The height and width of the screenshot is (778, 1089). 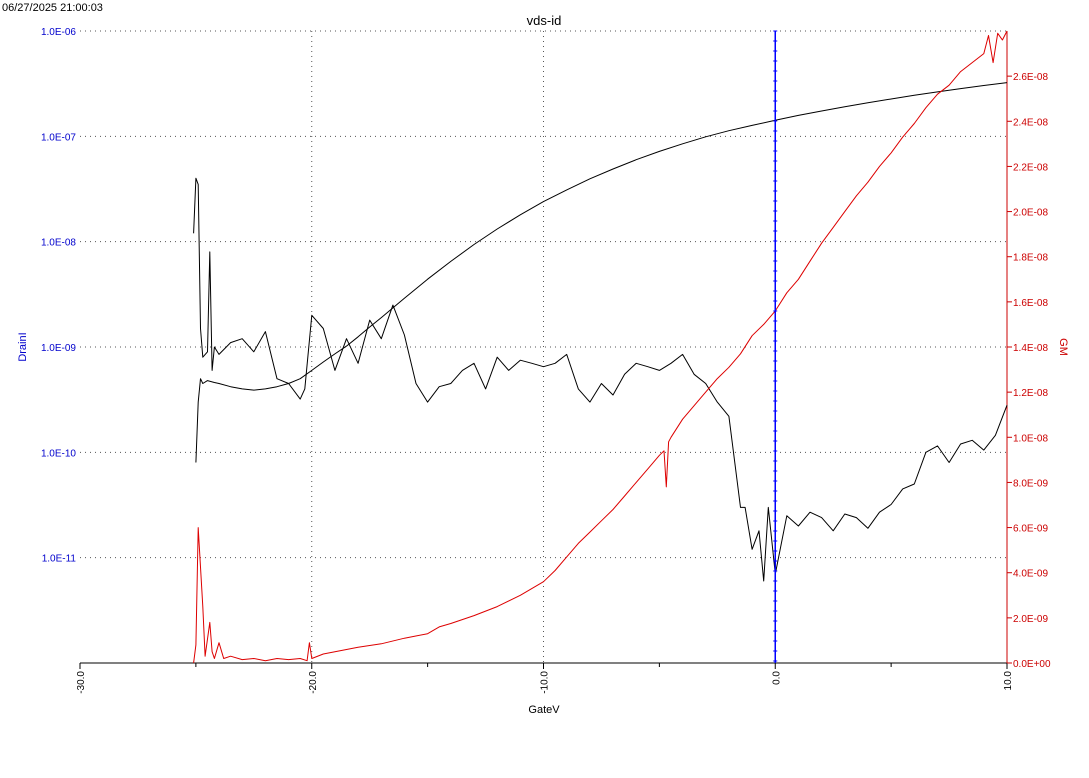 What do you see at coordinates (1030, 348) in the screenshot?
I see `right-tick-label: 1.4E-08` at bounding box center [1030, 348].